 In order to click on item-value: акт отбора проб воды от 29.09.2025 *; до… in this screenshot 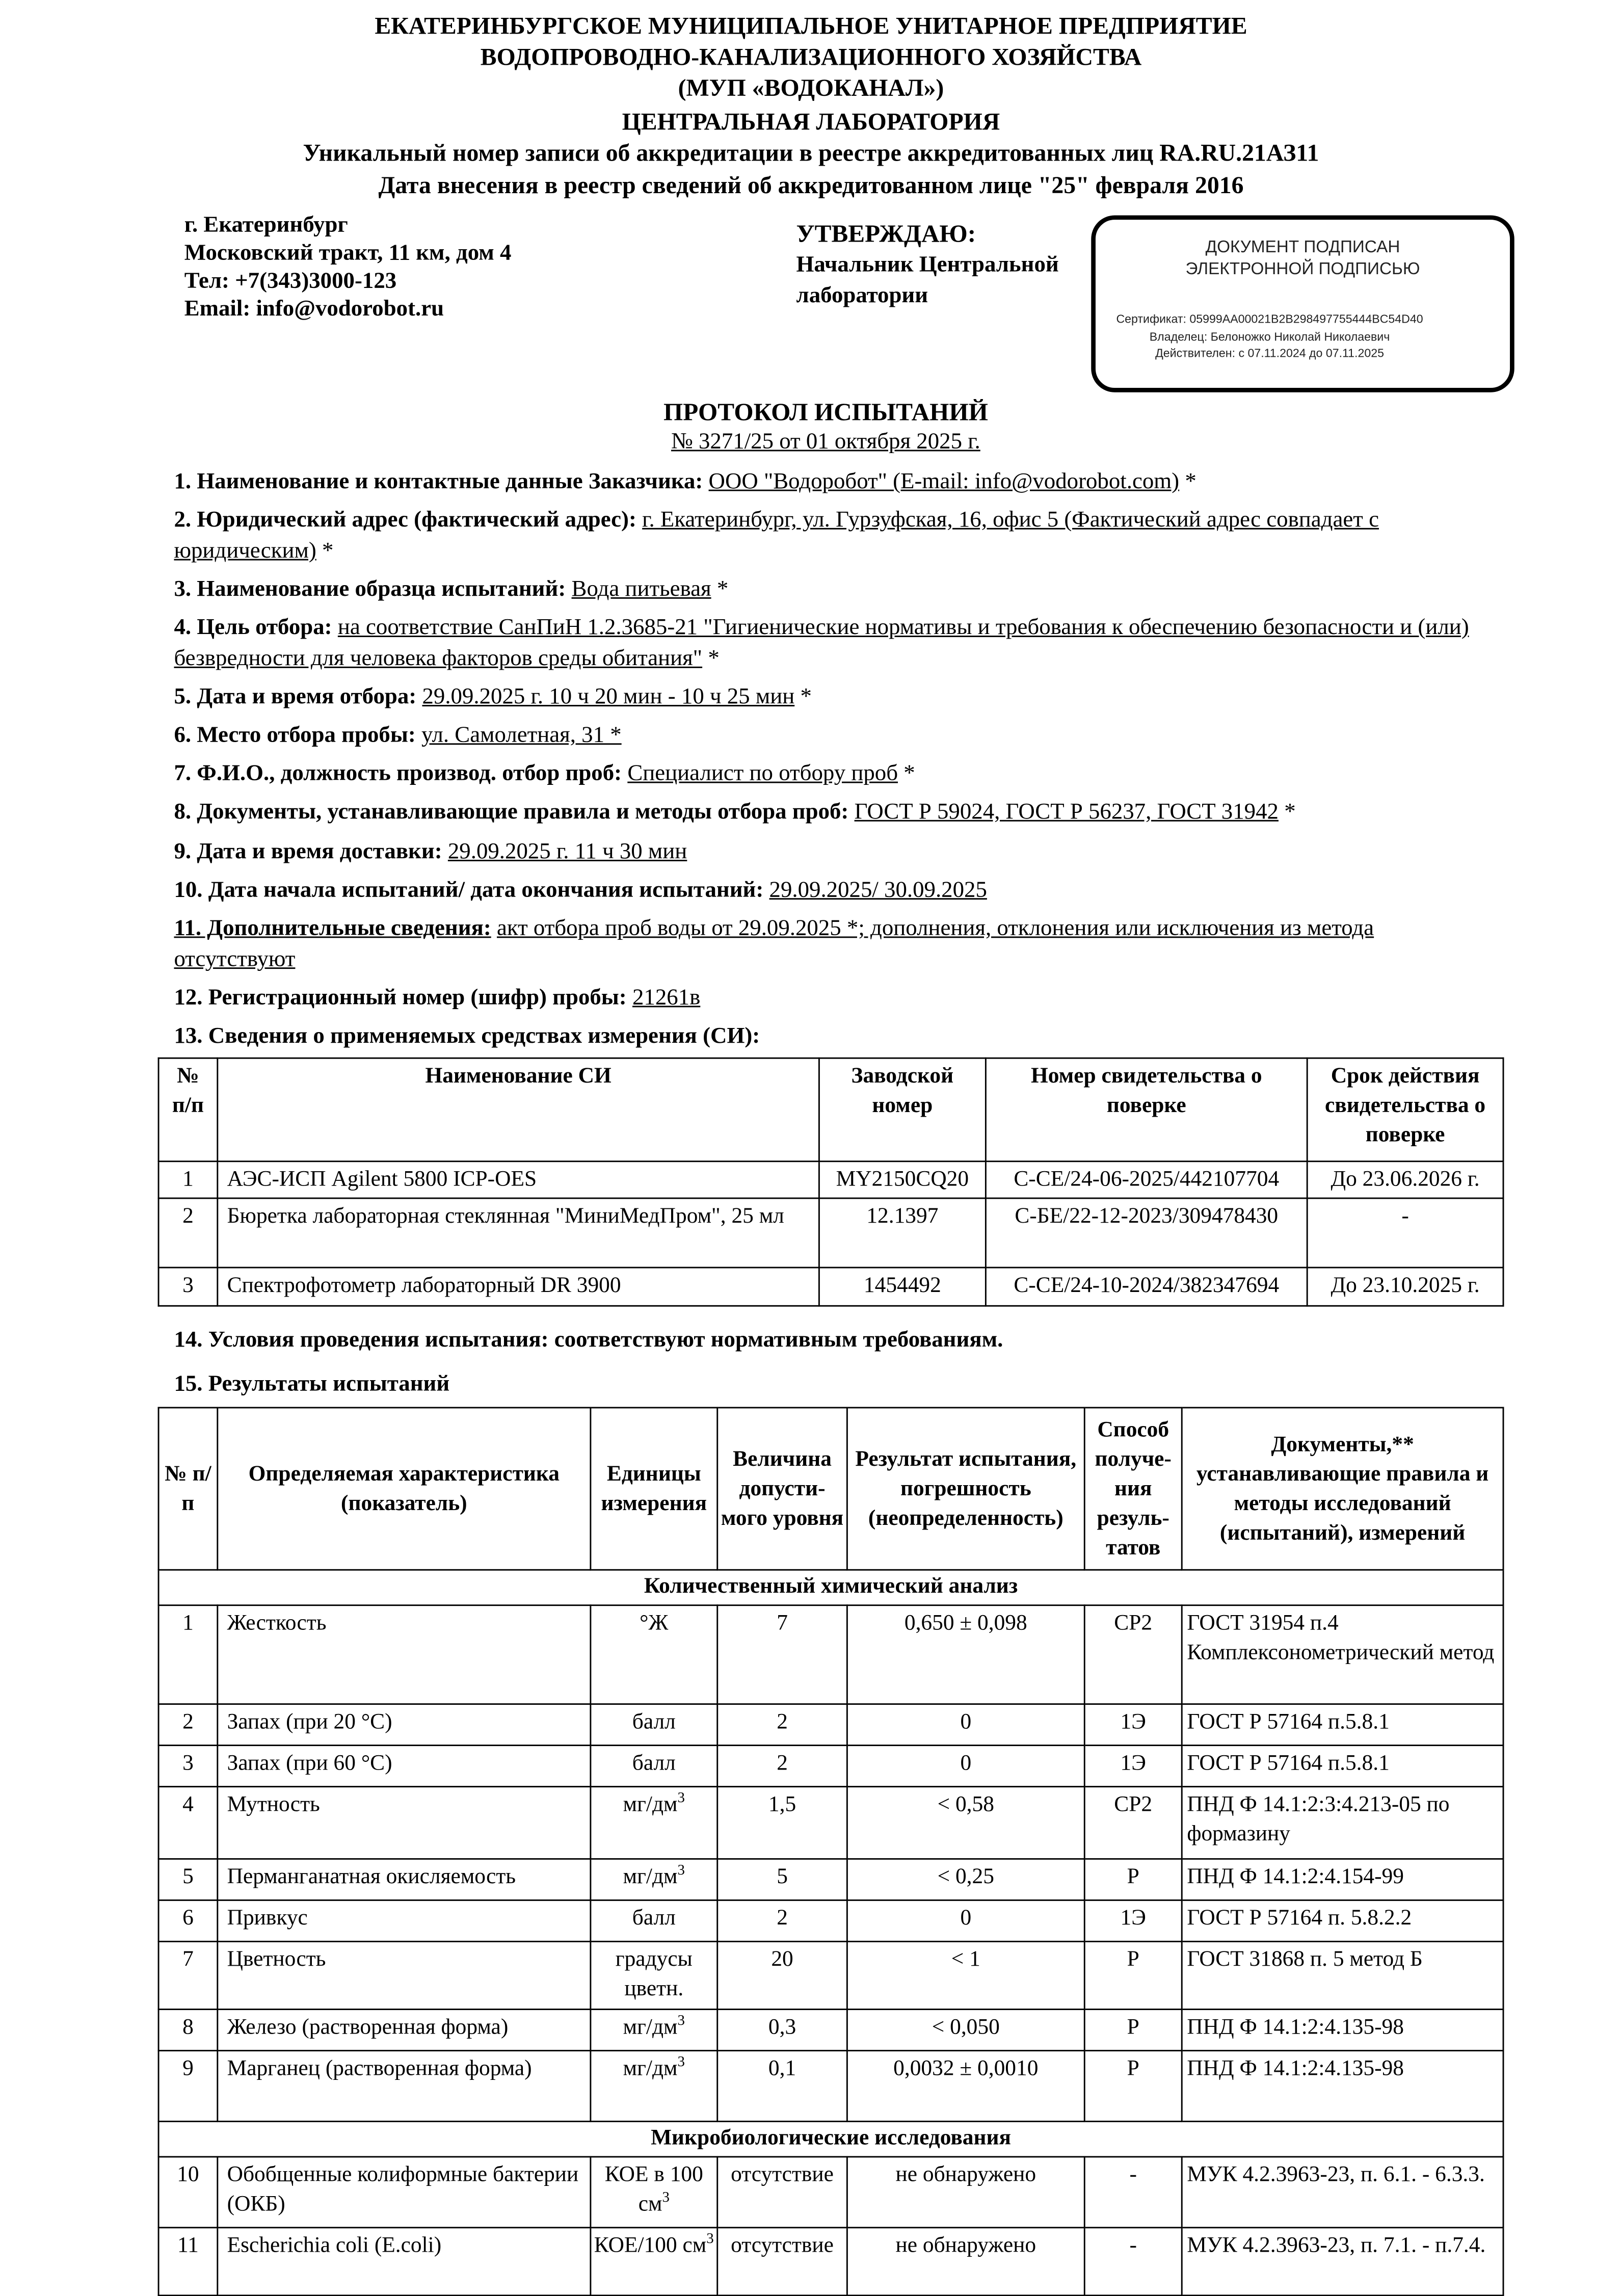, I will do `click(774, 943)`.